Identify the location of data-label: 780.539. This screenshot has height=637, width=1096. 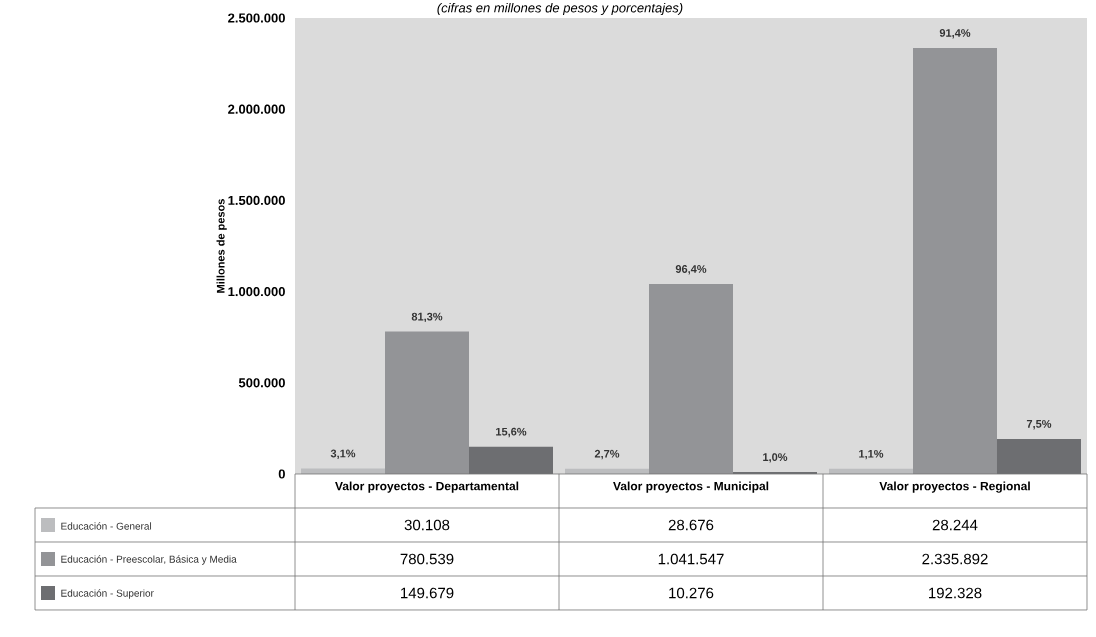
(427, 559).